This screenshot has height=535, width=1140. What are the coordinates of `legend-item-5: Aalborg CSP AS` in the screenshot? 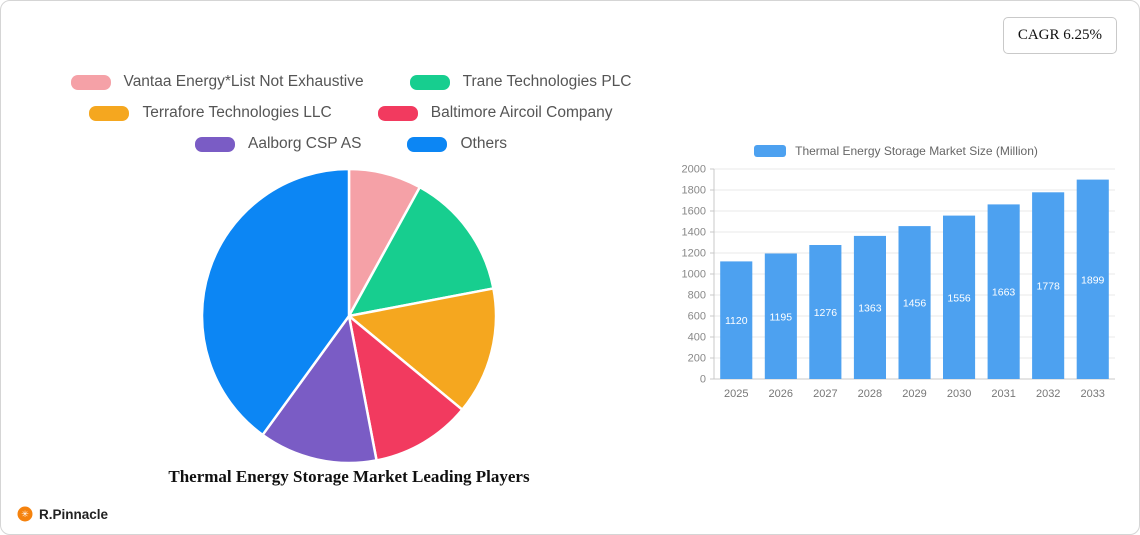 It's located at (278, 144).